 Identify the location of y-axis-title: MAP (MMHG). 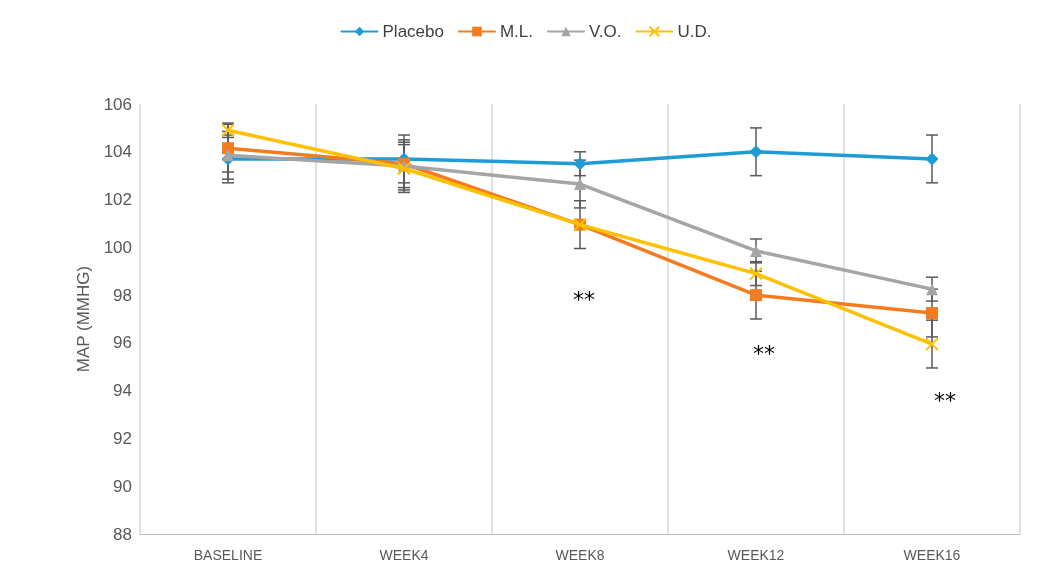
(83, 319).